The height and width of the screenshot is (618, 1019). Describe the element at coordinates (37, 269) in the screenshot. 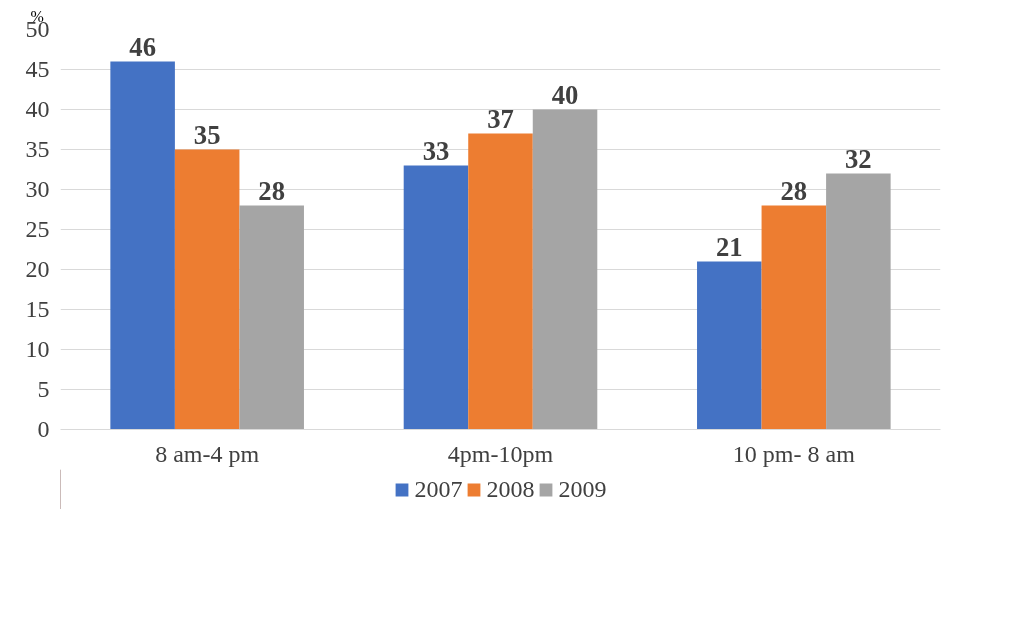

I see `y-tick-label: 20` at that location.